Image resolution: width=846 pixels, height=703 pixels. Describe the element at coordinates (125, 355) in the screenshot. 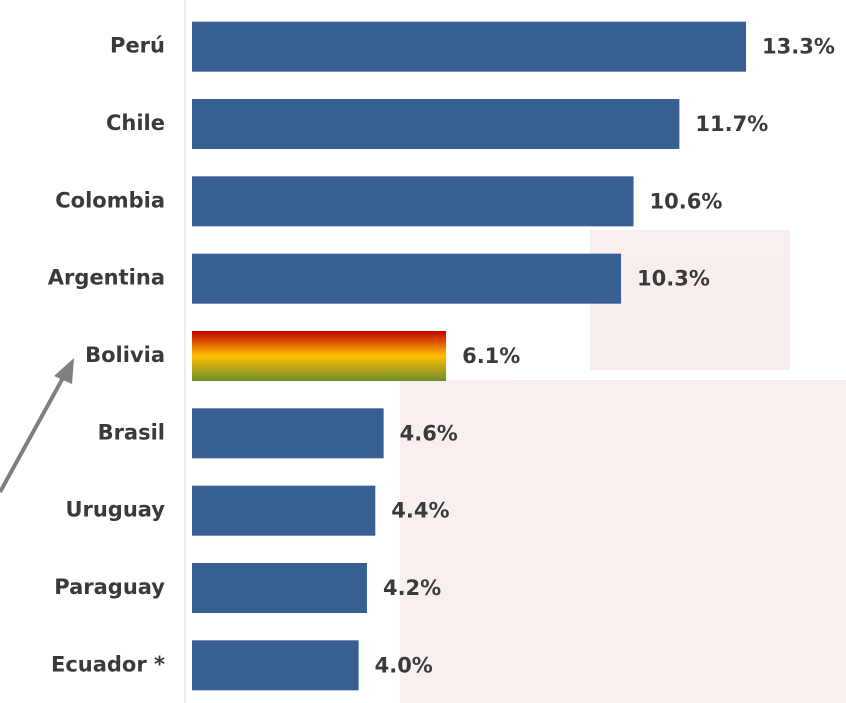

I see `category-label: Bolivia` at that location.